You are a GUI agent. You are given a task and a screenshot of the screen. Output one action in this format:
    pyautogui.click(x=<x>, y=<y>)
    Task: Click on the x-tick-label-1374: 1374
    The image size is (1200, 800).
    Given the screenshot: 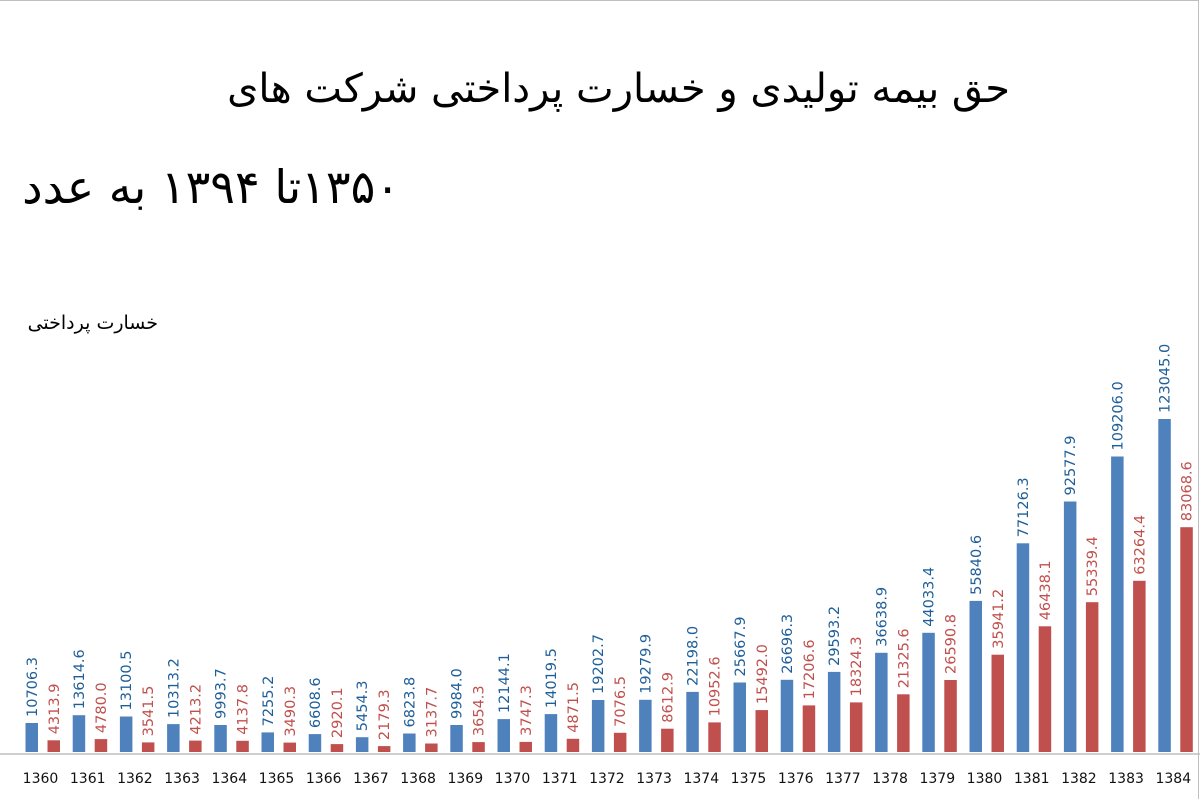 What is the action you would take?
    pyautogui.click(x=701, y=779)
    